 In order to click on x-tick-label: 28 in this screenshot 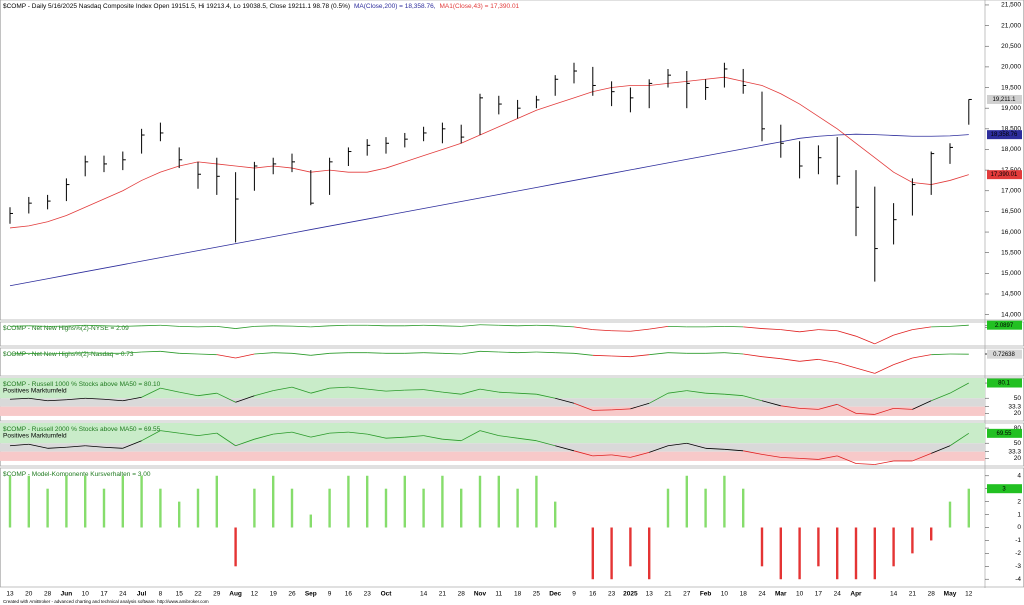, I will do `click(462, 594)`.